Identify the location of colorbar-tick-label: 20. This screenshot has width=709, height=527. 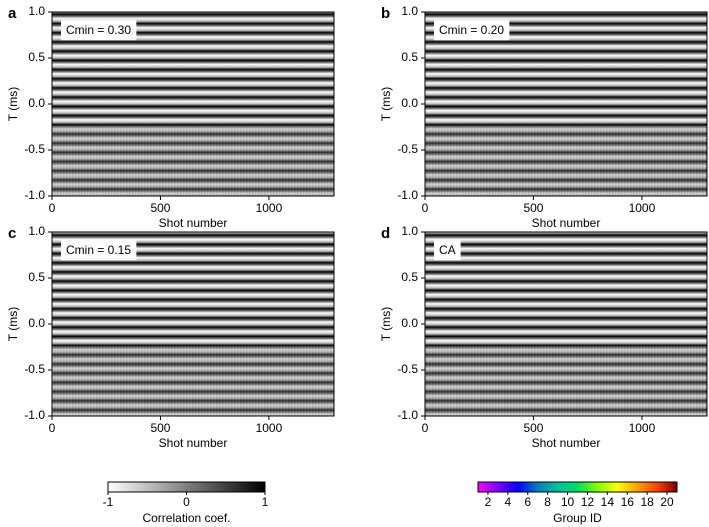
(667, 502).